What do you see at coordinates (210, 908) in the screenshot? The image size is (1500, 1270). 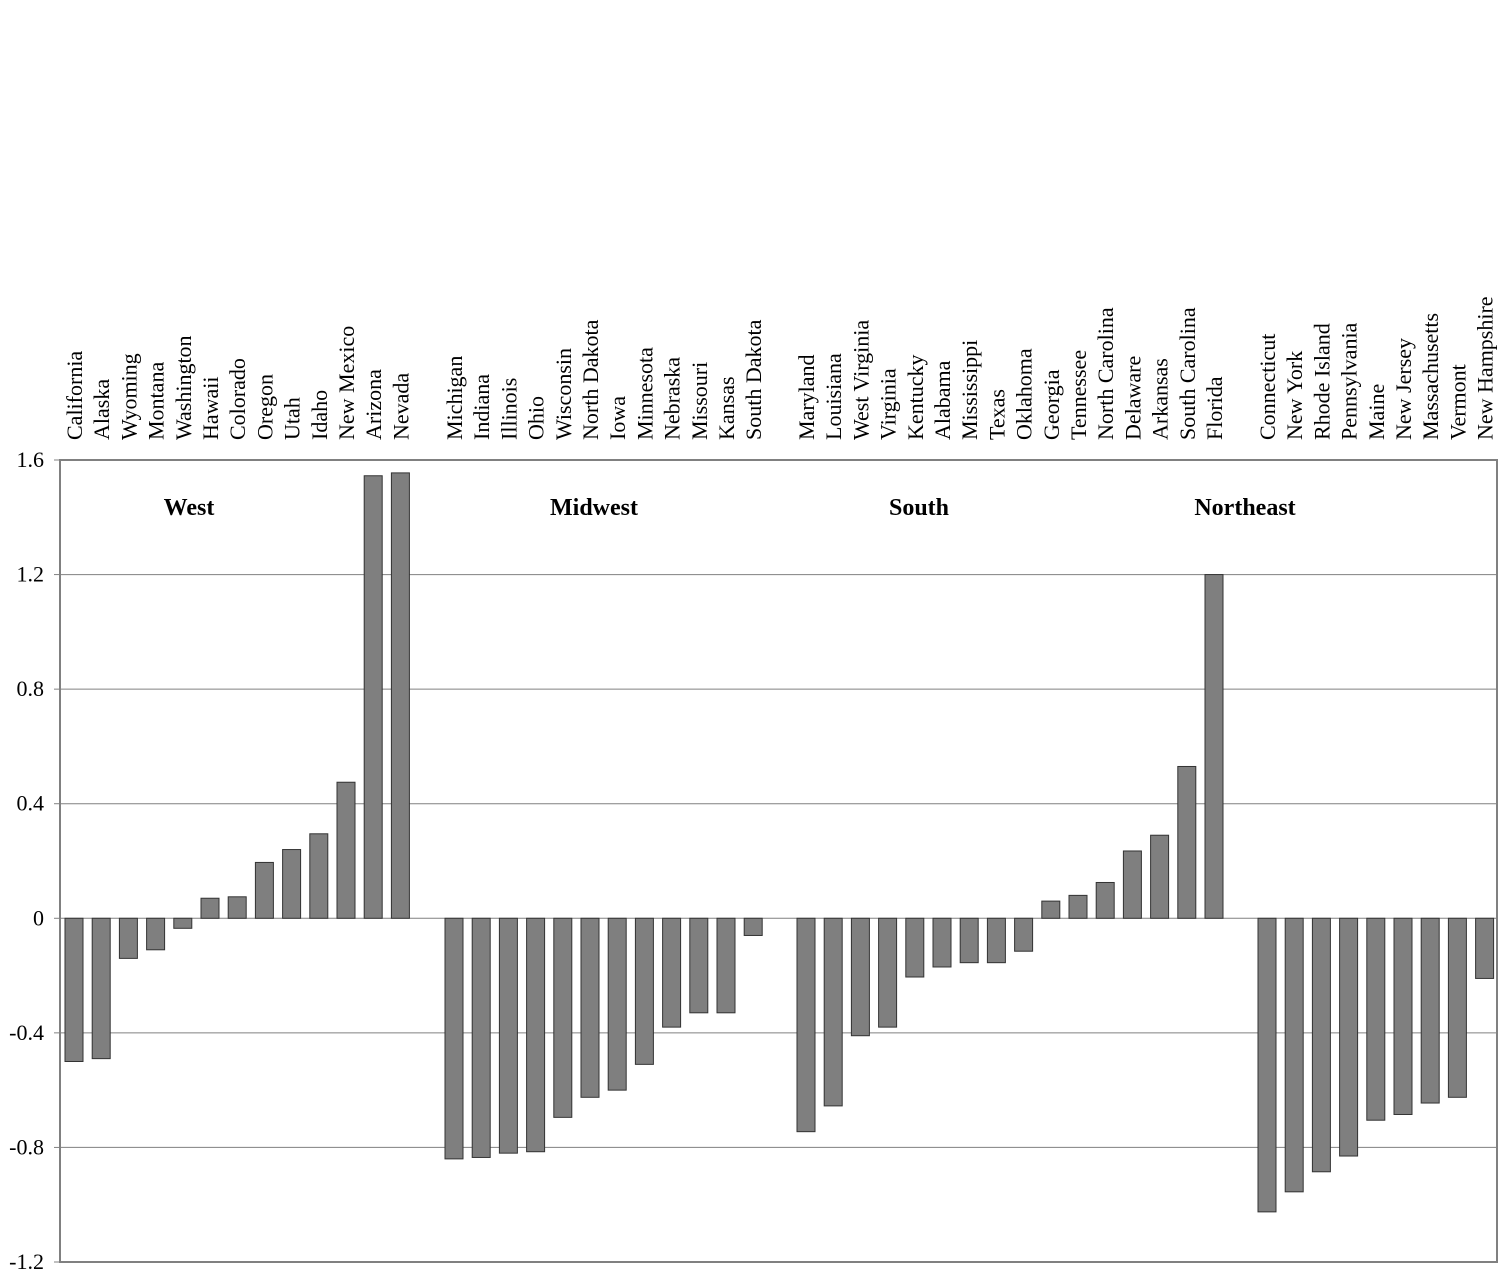 I see `bar-hawaii` at bounding box center [210, 908].